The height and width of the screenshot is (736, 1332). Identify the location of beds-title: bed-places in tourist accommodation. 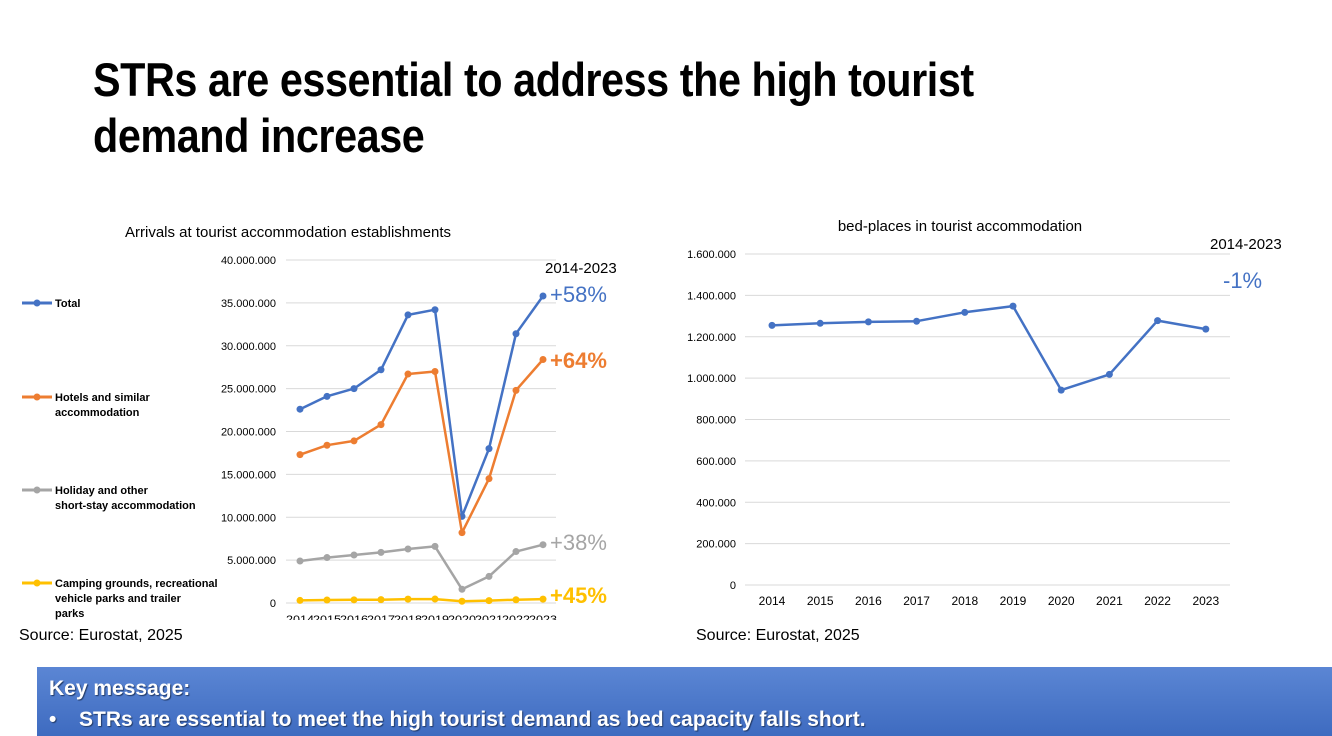
(960, 226).